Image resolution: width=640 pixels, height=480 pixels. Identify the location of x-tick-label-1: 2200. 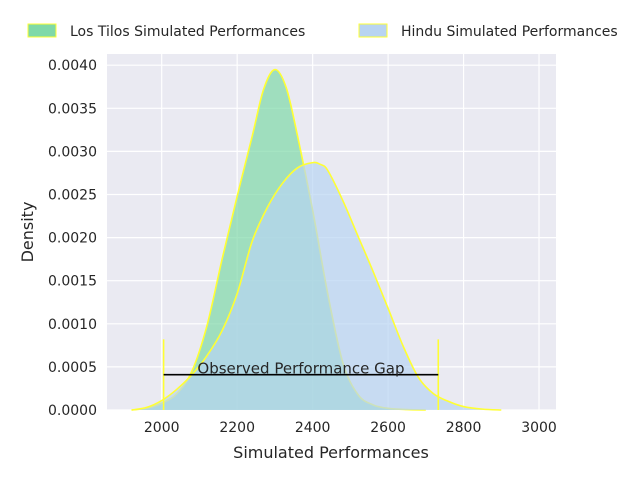
(237, 428).